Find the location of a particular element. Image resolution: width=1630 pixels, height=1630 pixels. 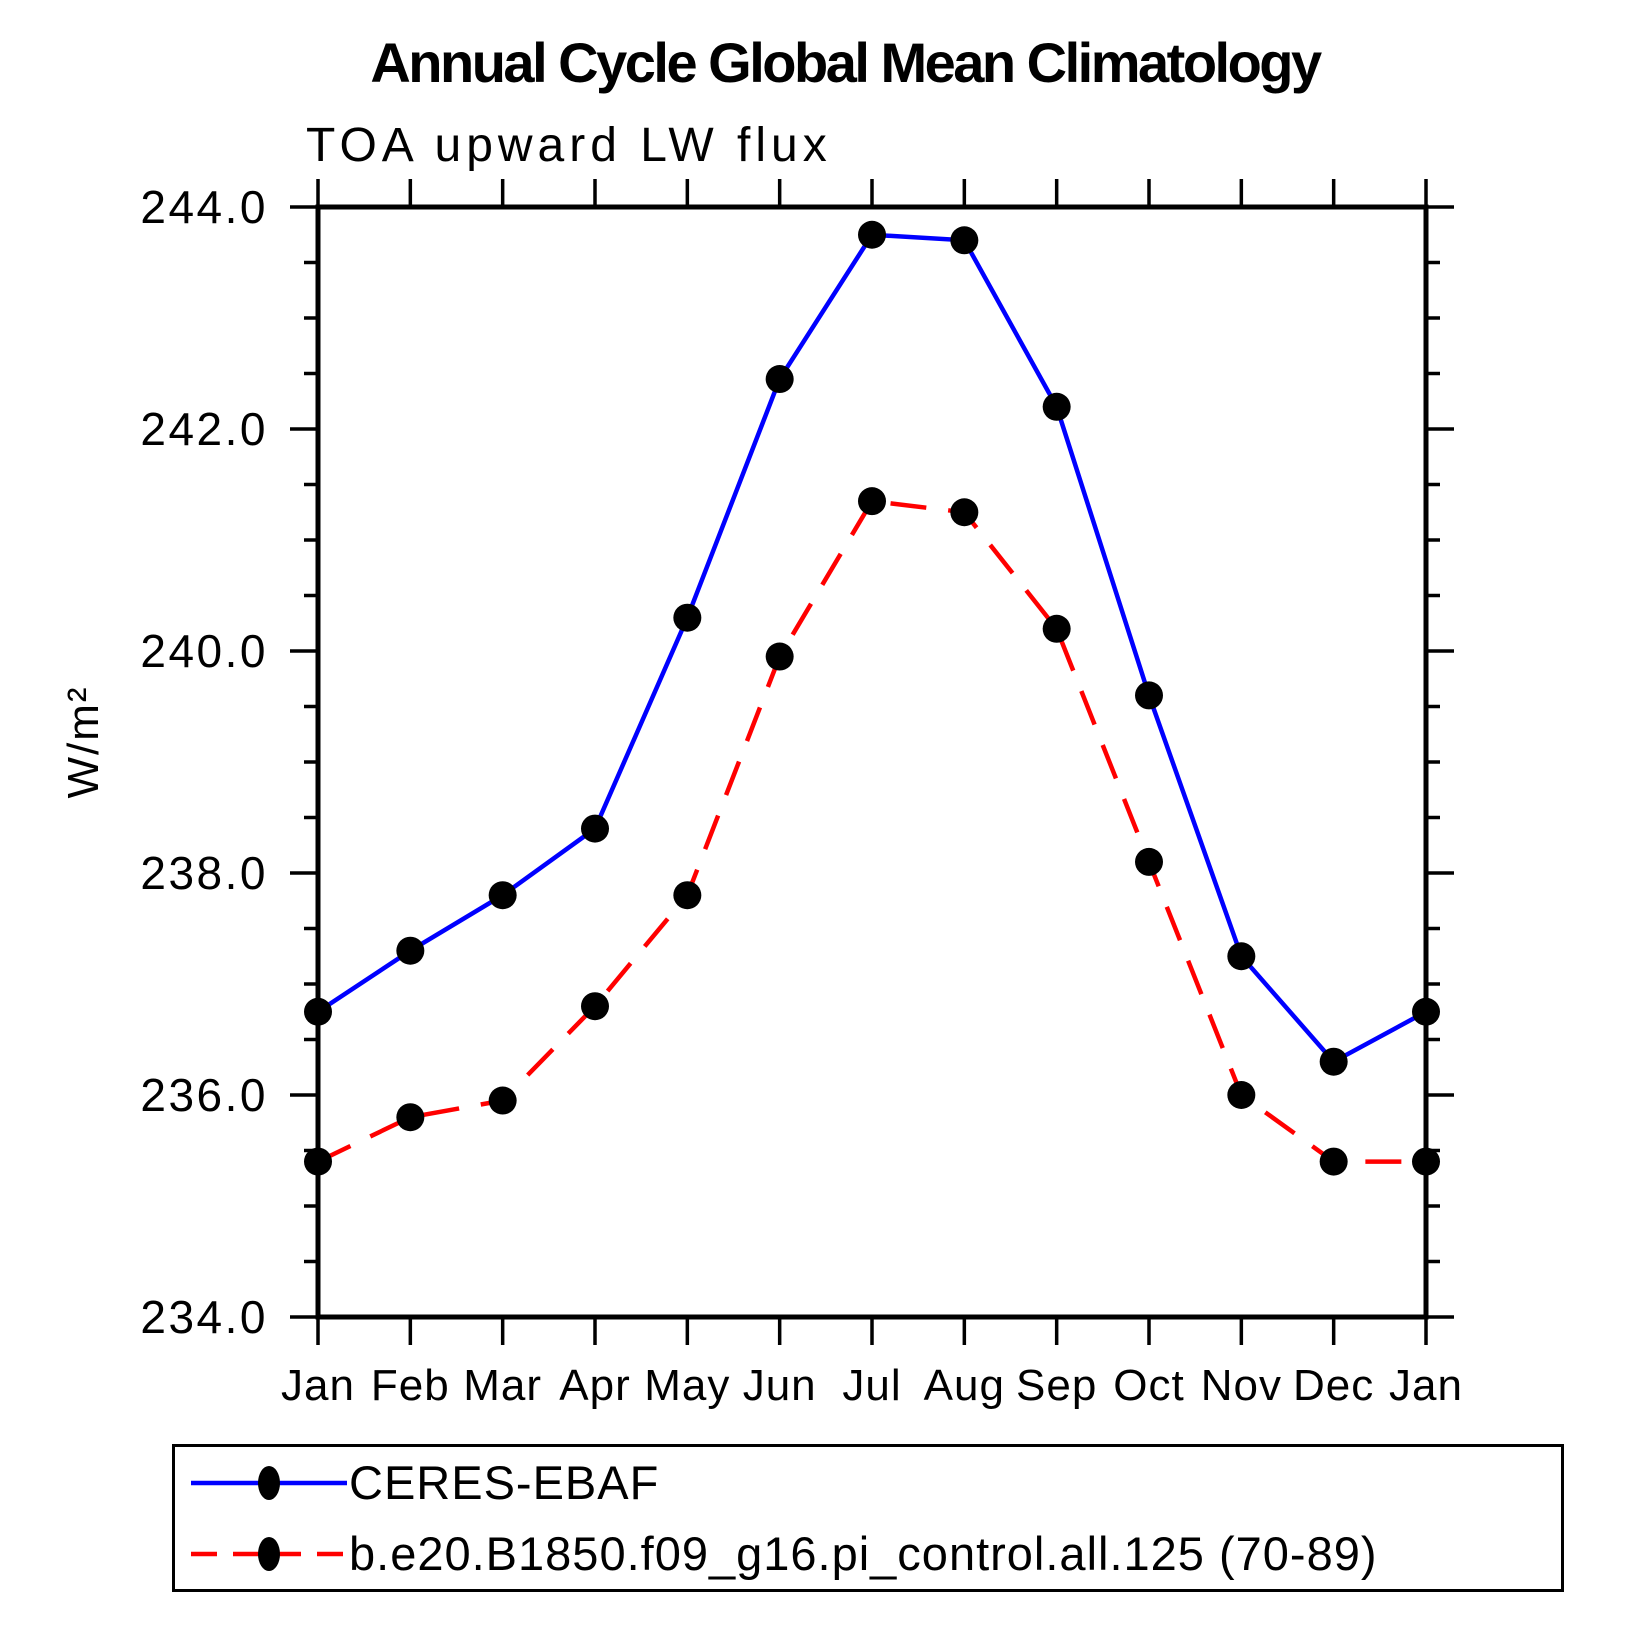

y-tick-label: 234.0 is located at coordinates (204, 1317).